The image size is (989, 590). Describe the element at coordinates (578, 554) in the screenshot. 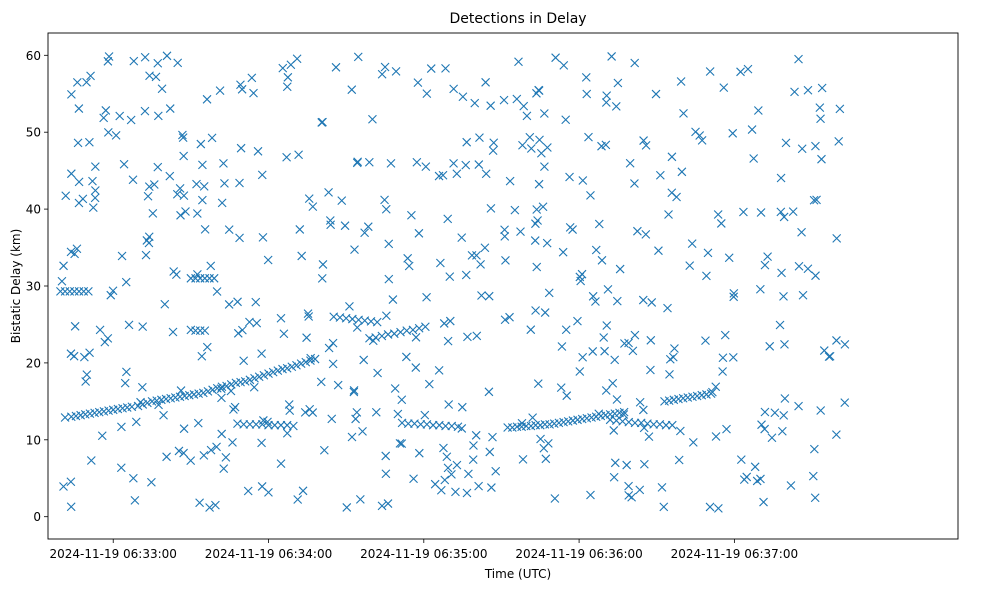

I see `x-tick-label: 2024-11-19 06:36:00` at that location.